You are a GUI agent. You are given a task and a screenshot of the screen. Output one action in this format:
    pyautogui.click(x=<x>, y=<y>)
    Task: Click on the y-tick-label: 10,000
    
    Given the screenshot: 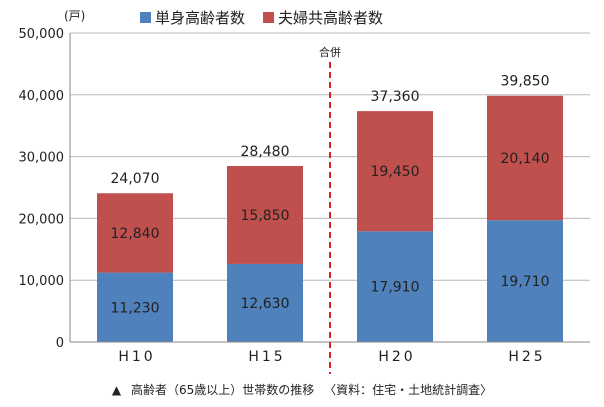 What is the action you would take?
    pyautogui.click(x=42, y=281)
    